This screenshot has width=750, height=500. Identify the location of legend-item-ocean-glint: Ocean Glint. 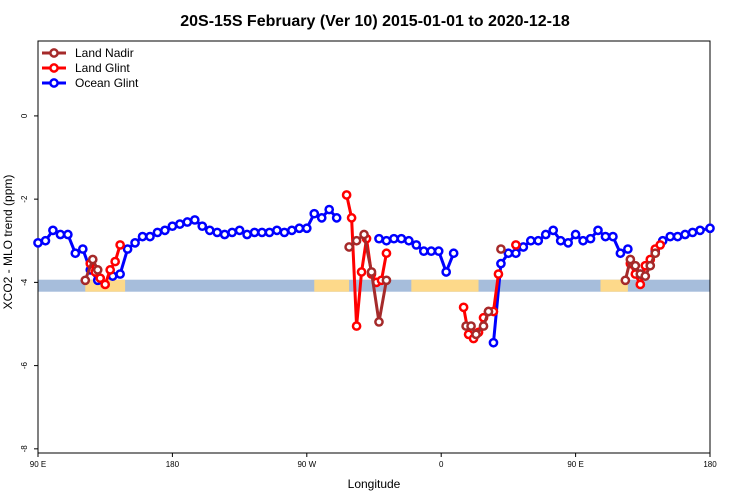
(90, 83).